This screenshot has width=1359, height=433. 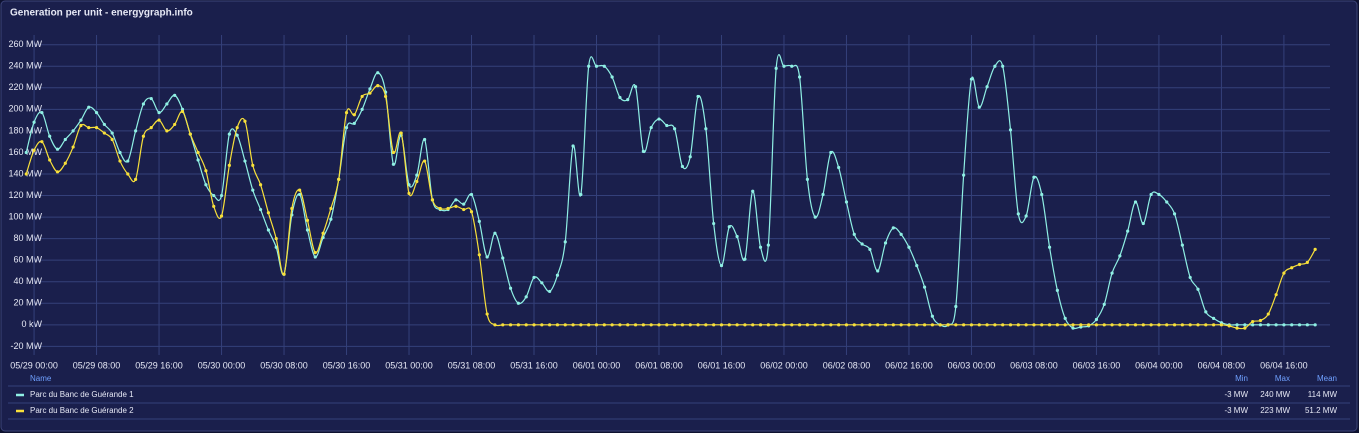 I want to click on x-tick-label: 06/01 08:00, so click(x=659, y=365).